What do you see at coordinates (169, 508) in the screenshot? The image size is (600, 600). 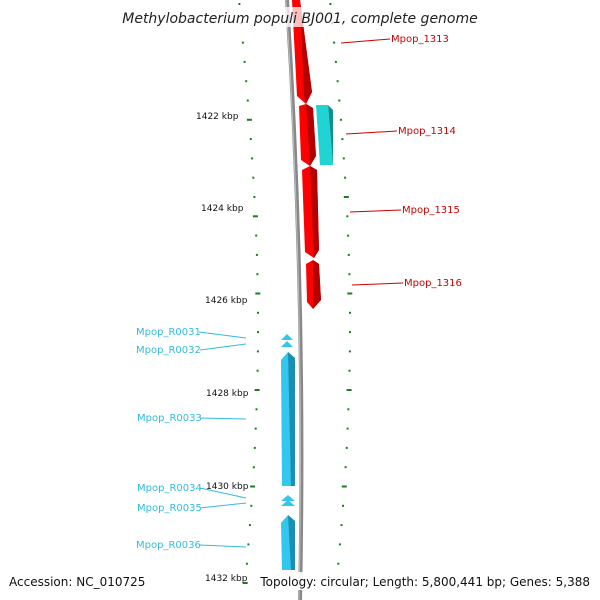 I see `gene-label-Mpop_R0035: Mpop_R0035` at bounding box center [169, 508].